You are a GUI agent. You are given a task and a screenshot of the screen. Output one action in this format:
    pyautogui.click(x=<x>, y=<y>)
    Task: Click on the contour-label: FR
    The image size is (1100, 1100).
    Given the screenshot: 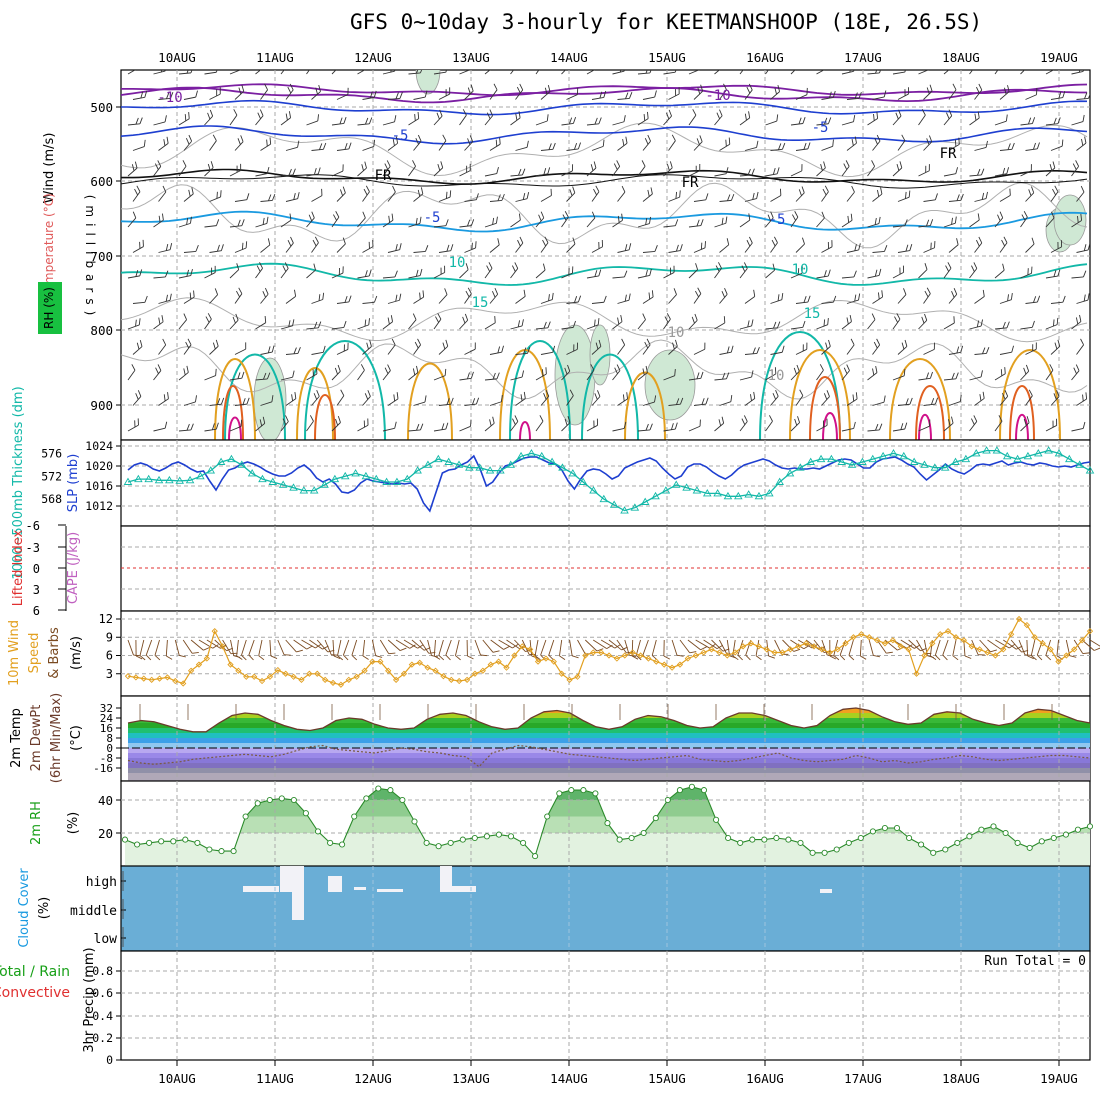 What is the action you would take?
    pyautogui.click(x=948, y=154)
    